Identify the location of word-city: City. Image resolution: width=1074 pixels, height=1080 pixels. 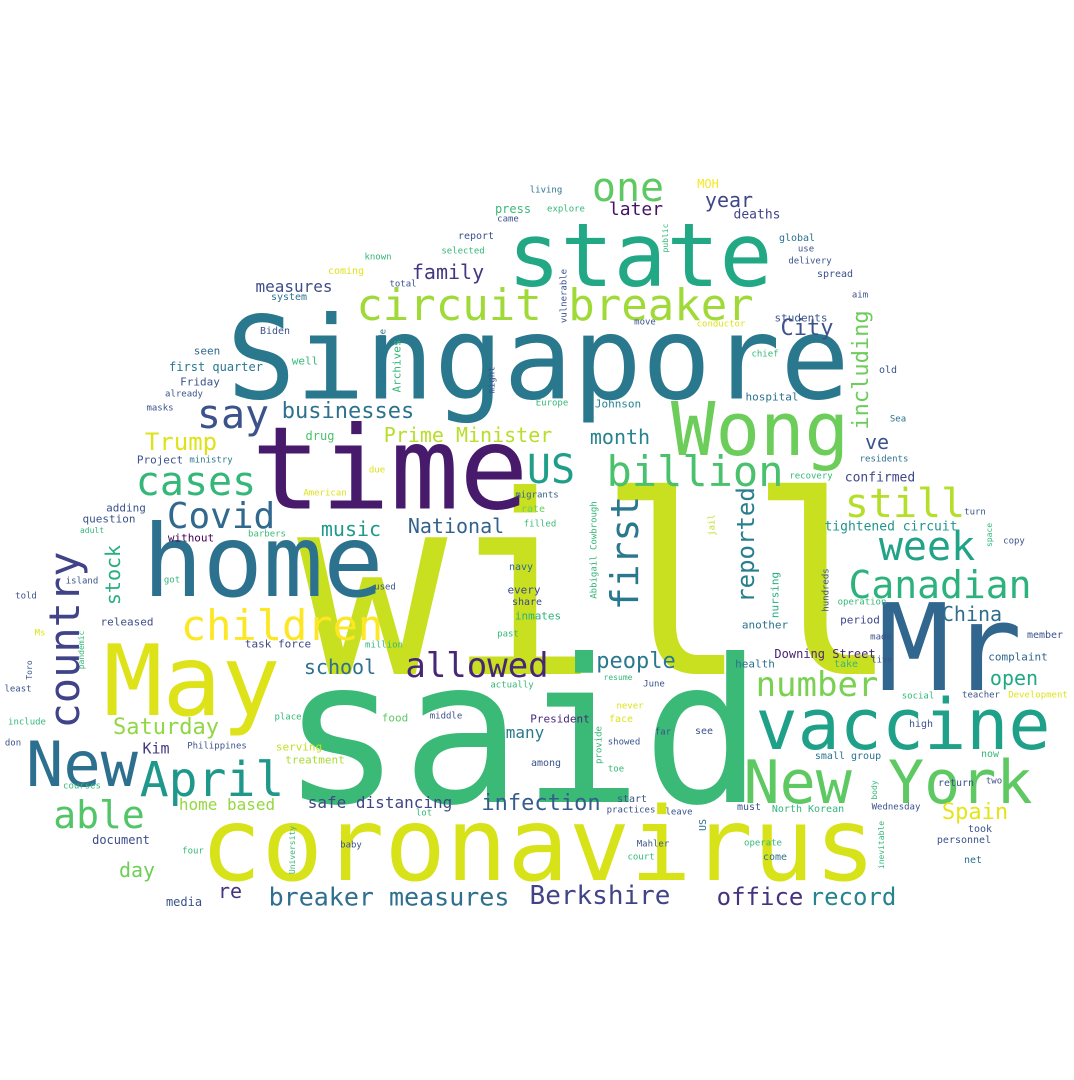
(807, 328).